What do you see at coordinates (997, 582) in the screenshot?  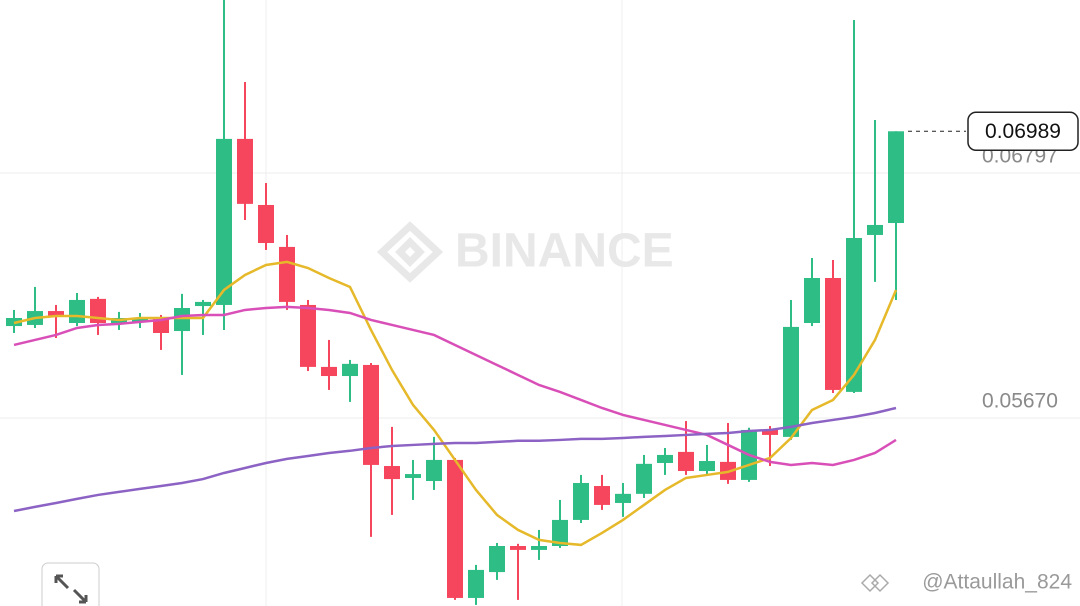 I see `credit: @Attaullah_824` at bounding box center [997, 582].